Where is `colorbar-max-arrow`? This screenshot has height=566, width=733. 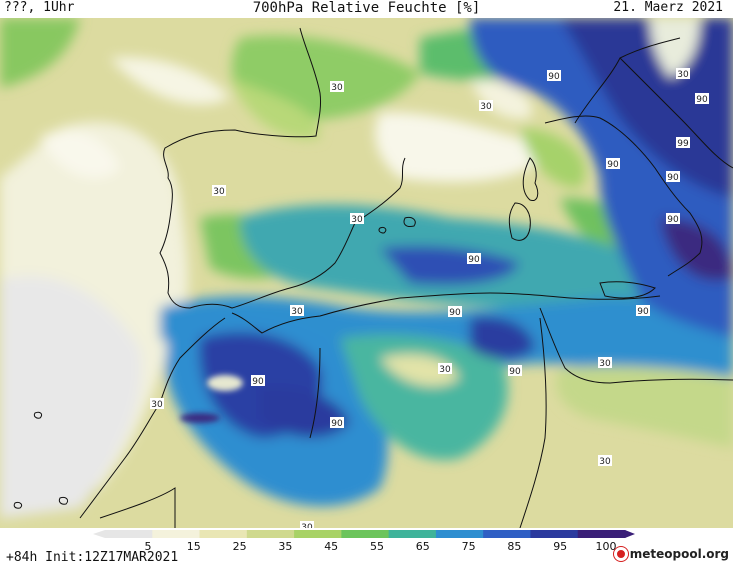 colorbar-max-arrow is located at coordinates (630, 534).